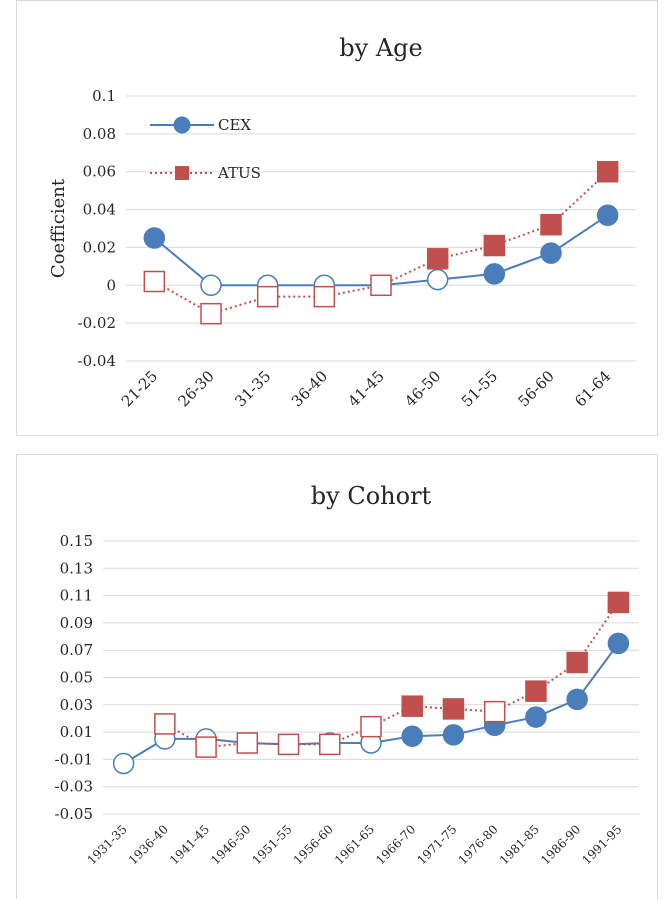  What do you see at coordinates (313, 844) in the screenshot?
I see `x-tick-label: 1956-60` at bounding box center [313, 844].